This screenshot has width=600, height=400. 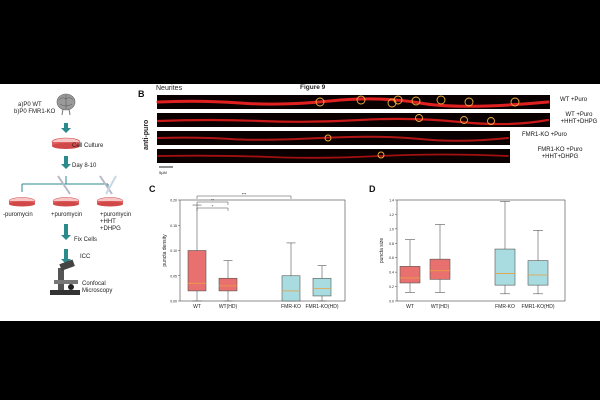 I want to click on x-tick-label-D: FMR-KO, so click(x=505, y=307).